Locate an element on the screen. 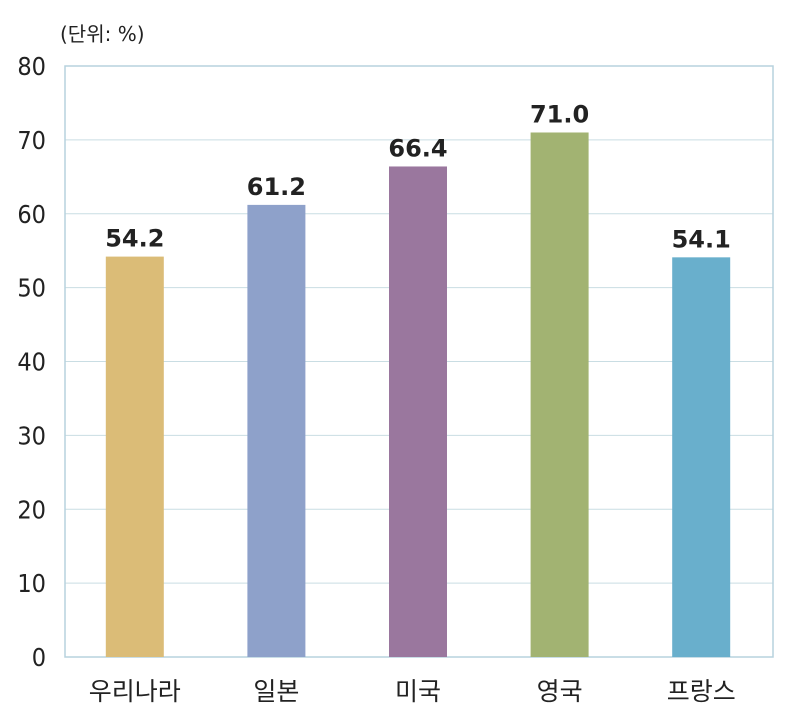  bar-value-label: 54.1 is located at coordinates (701, 239).